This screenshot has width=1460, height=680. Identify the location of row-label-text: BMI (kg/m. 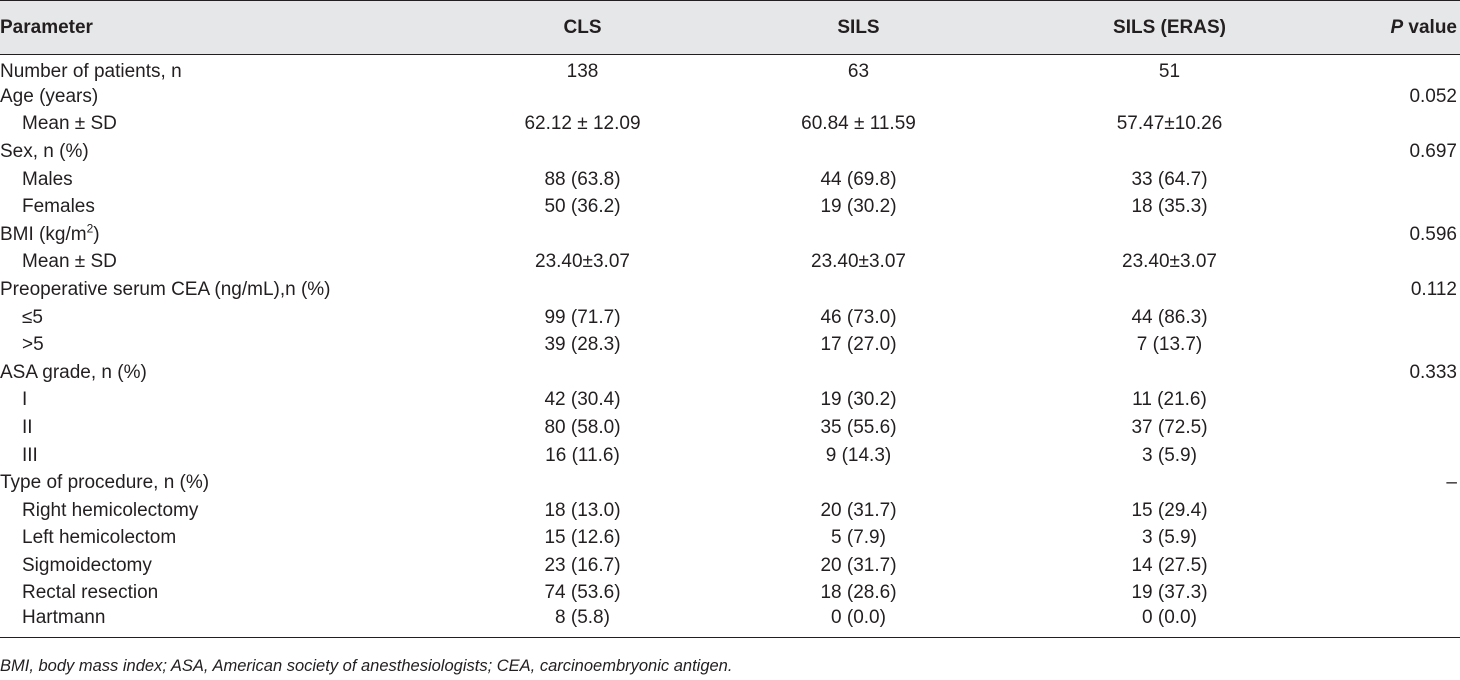
(43, 234).